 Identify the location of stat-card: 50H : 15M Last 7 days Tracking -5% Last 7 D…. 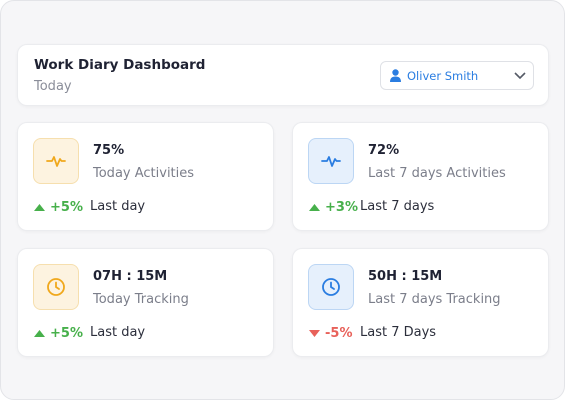
(420, 302).